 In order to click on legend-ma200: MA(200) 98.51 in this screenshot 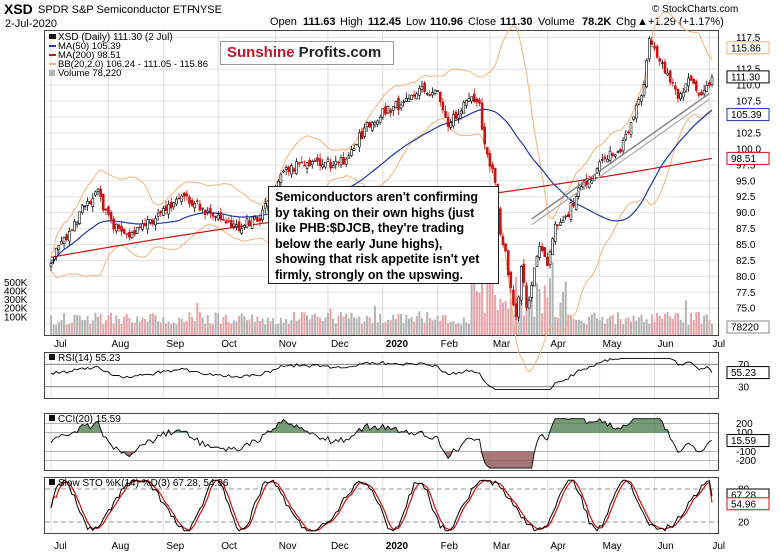, I will do `click(89, 55)`.